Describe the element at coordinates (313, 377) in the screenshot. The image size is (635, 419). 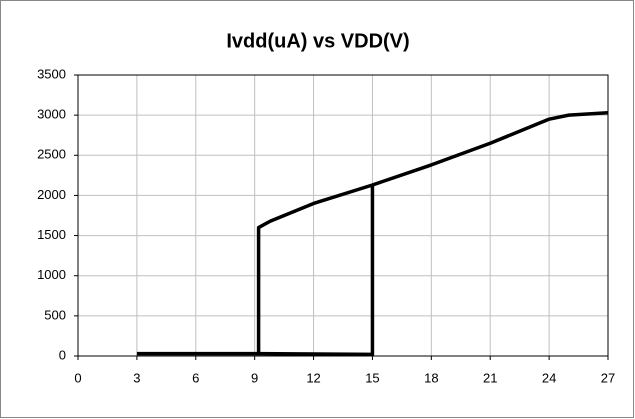
I see `x-tick-label: 12` at that location.